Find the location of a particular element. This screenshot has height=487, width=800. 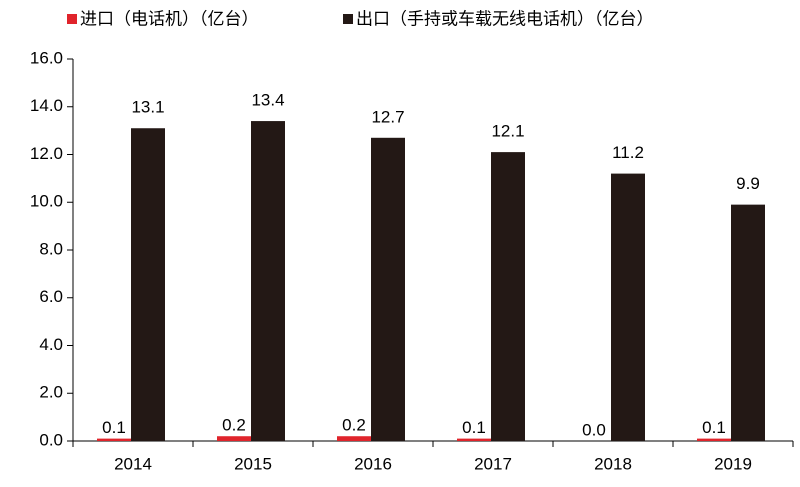

y-tick-label: 0.0 is located at coordinates (51, 439).